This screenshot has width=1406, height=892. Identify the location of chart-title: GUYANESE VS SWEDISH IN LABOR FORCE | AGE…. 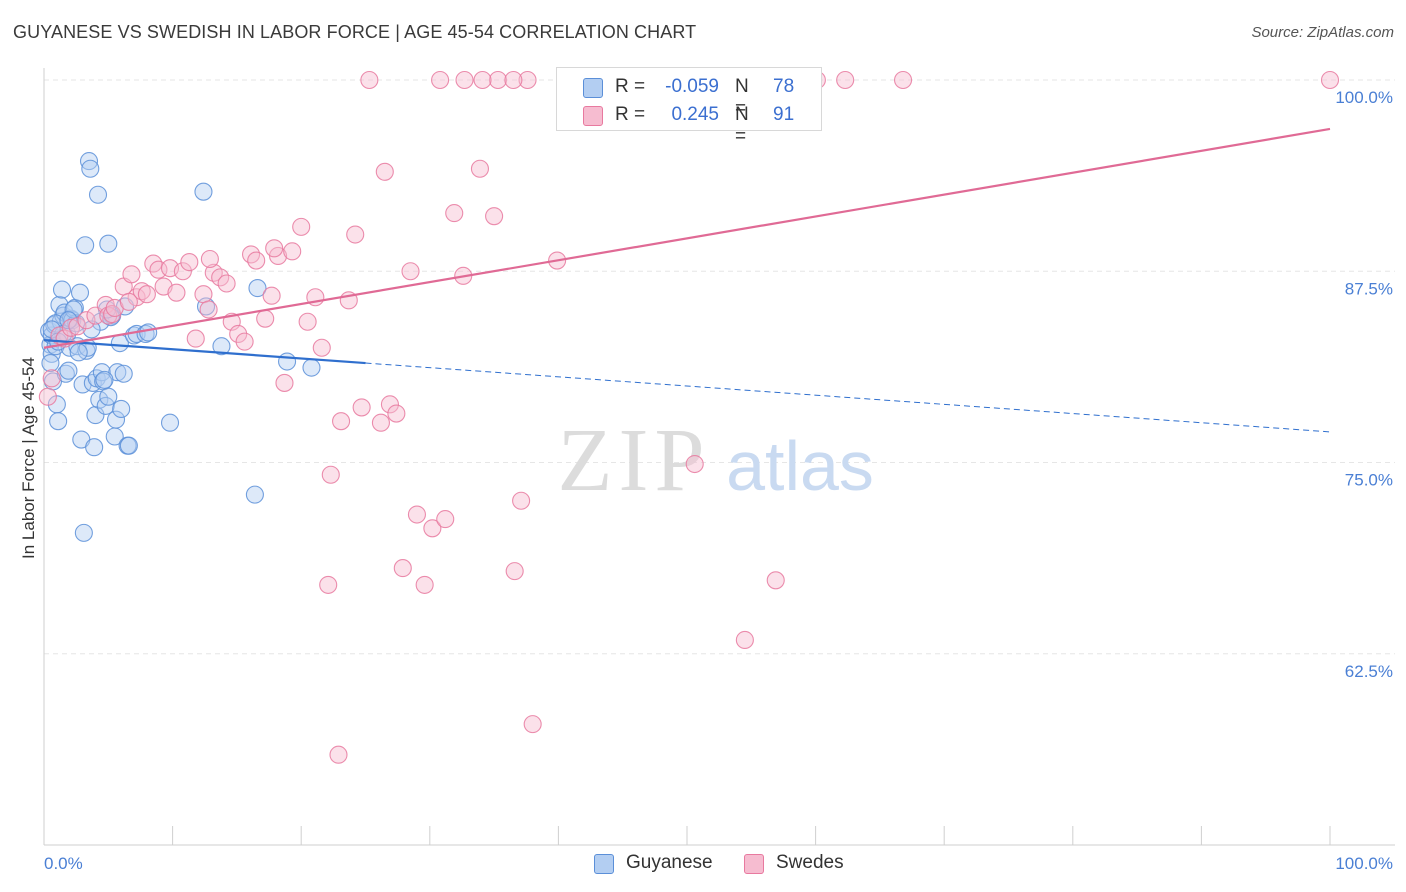
(355, 32).